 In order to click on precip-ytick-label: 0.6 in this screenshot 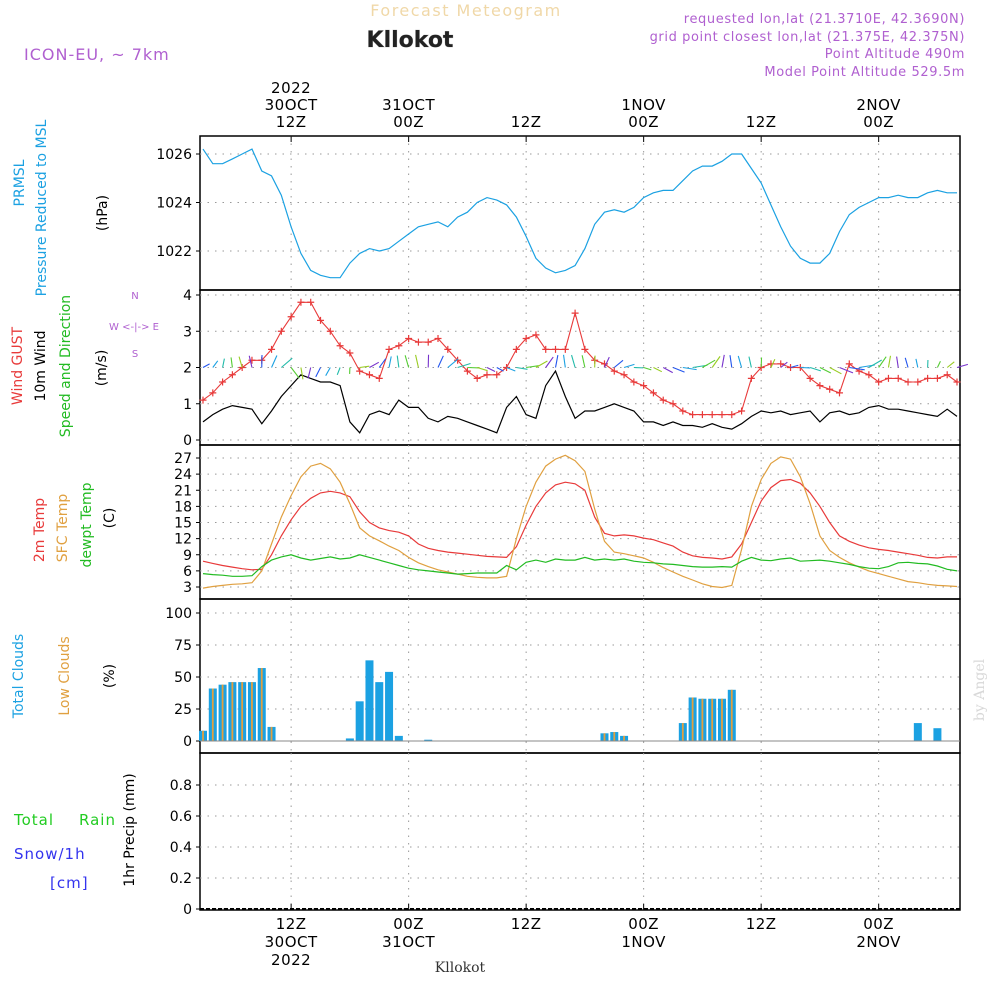, I will do `click(181, 817)`.